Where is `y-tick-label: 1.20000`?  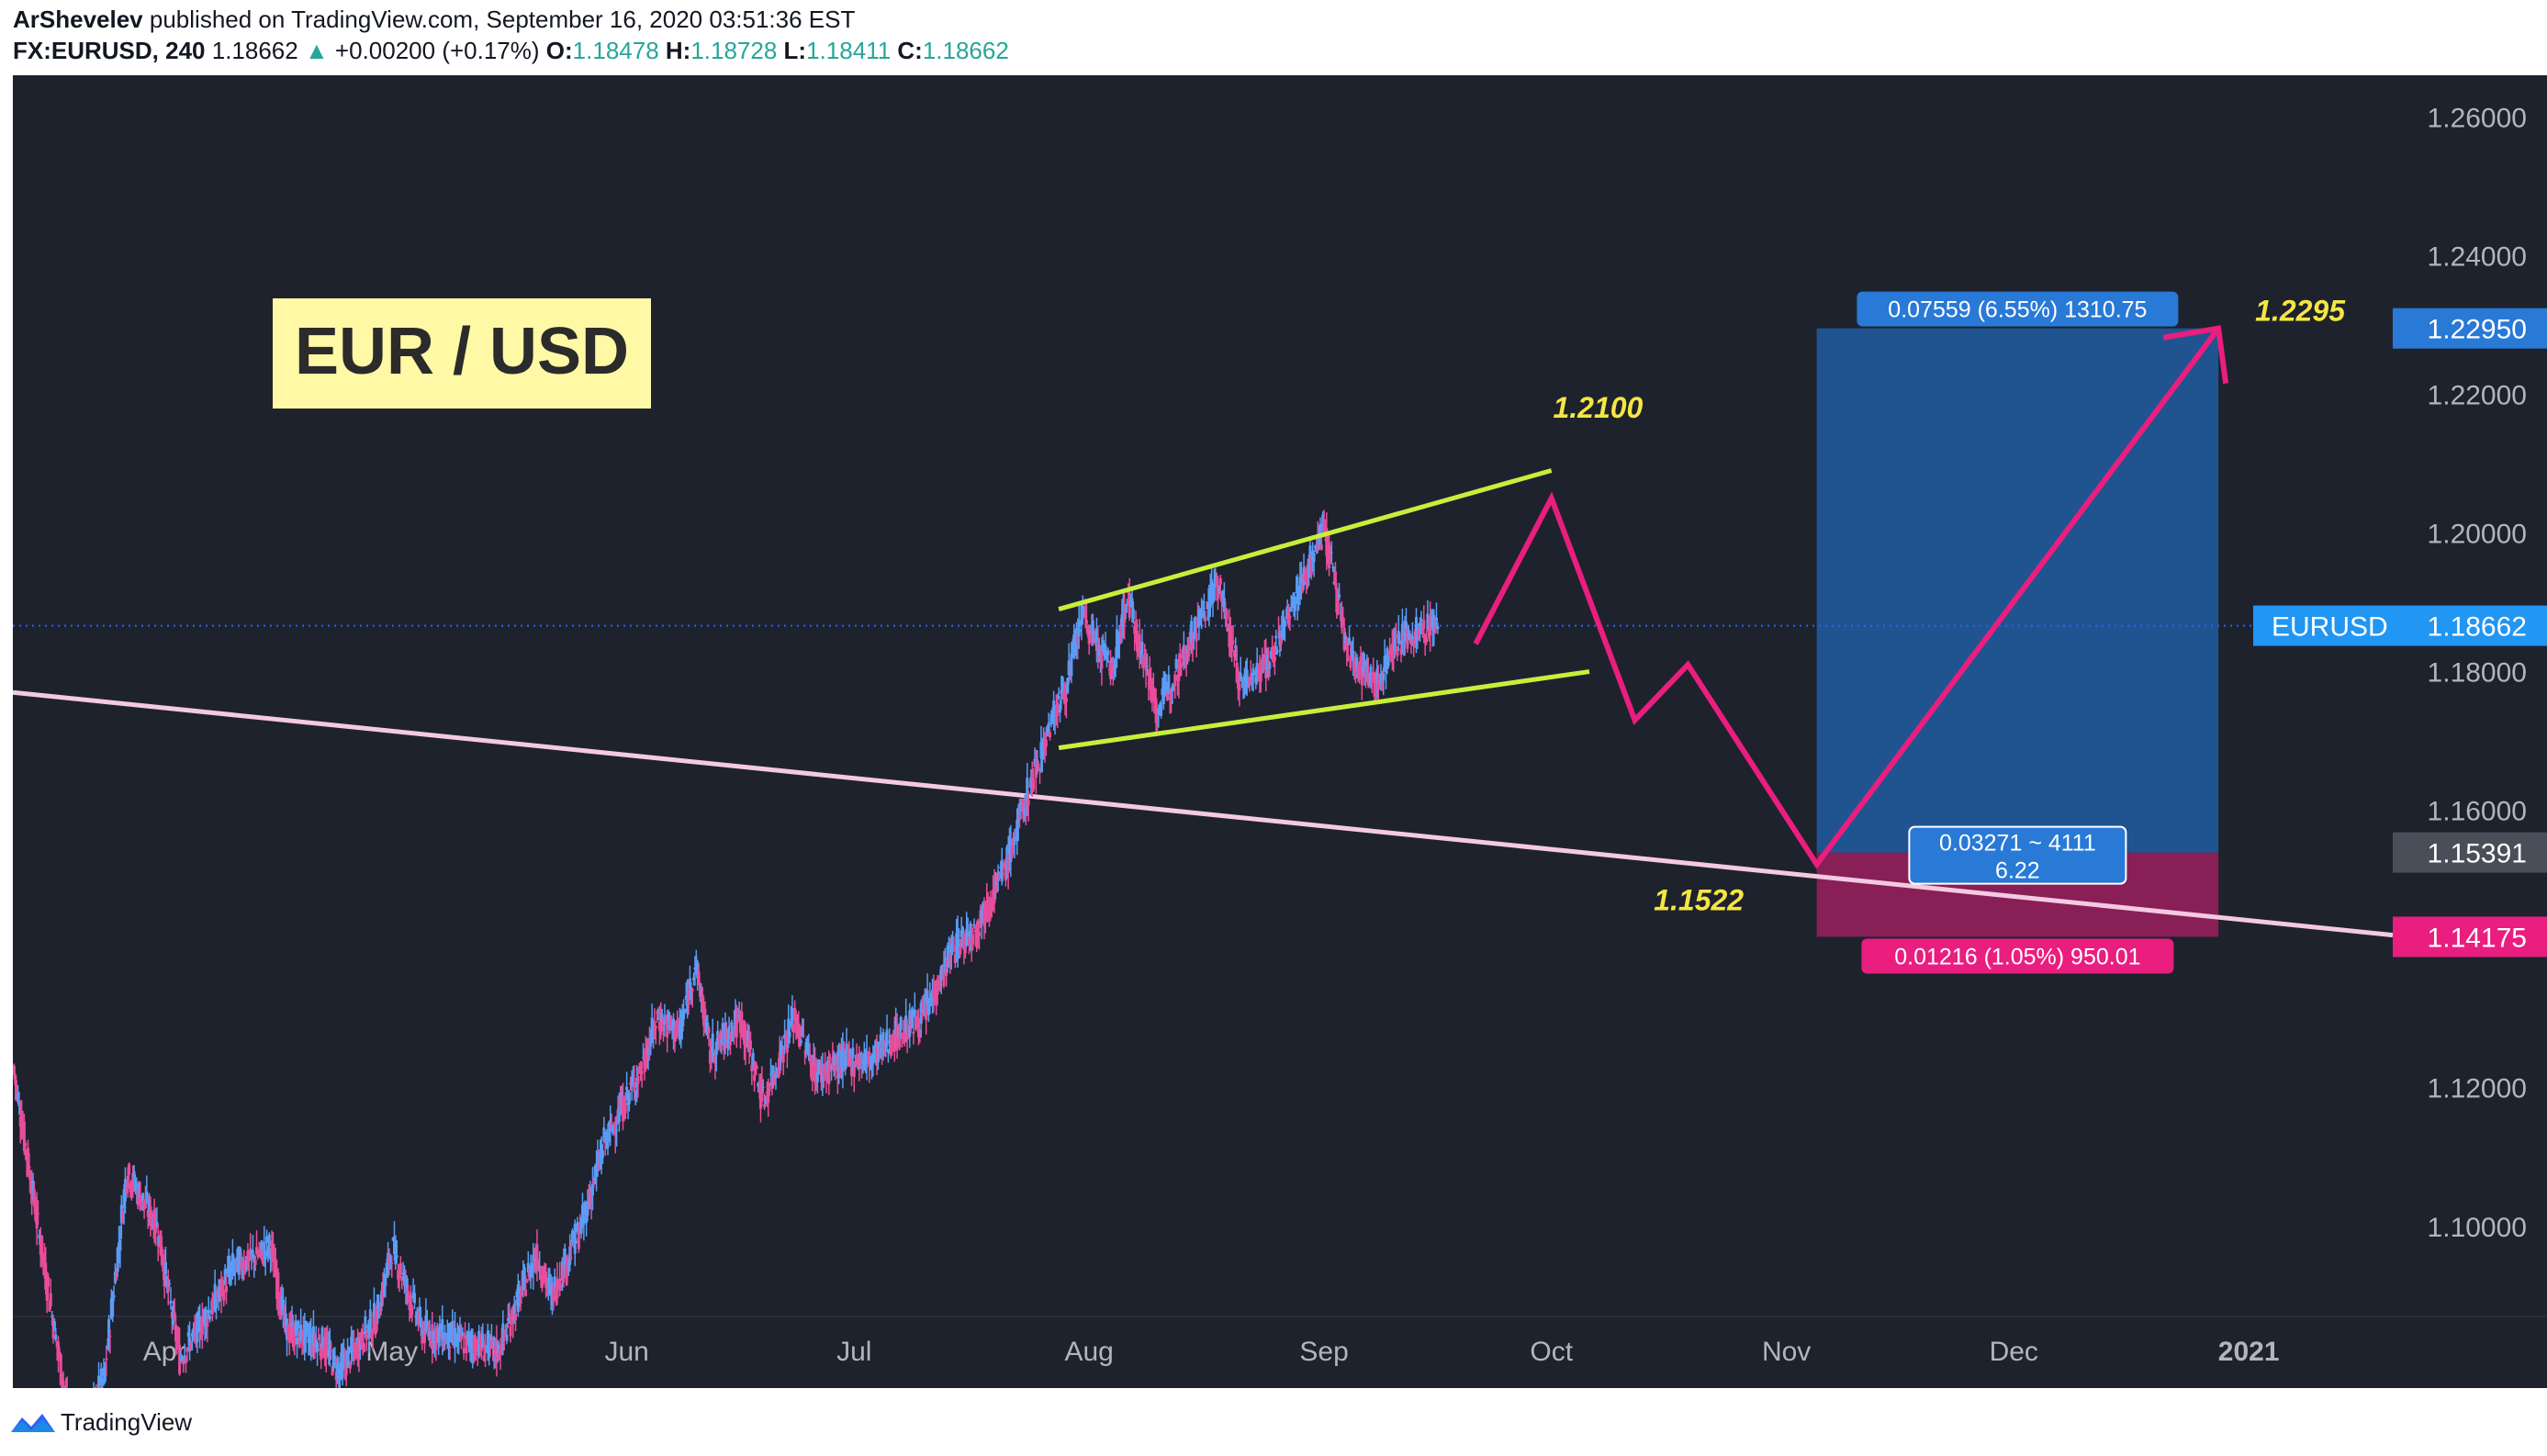 y-tick-label: 1.20000 is located at coordinates (2477, 535).